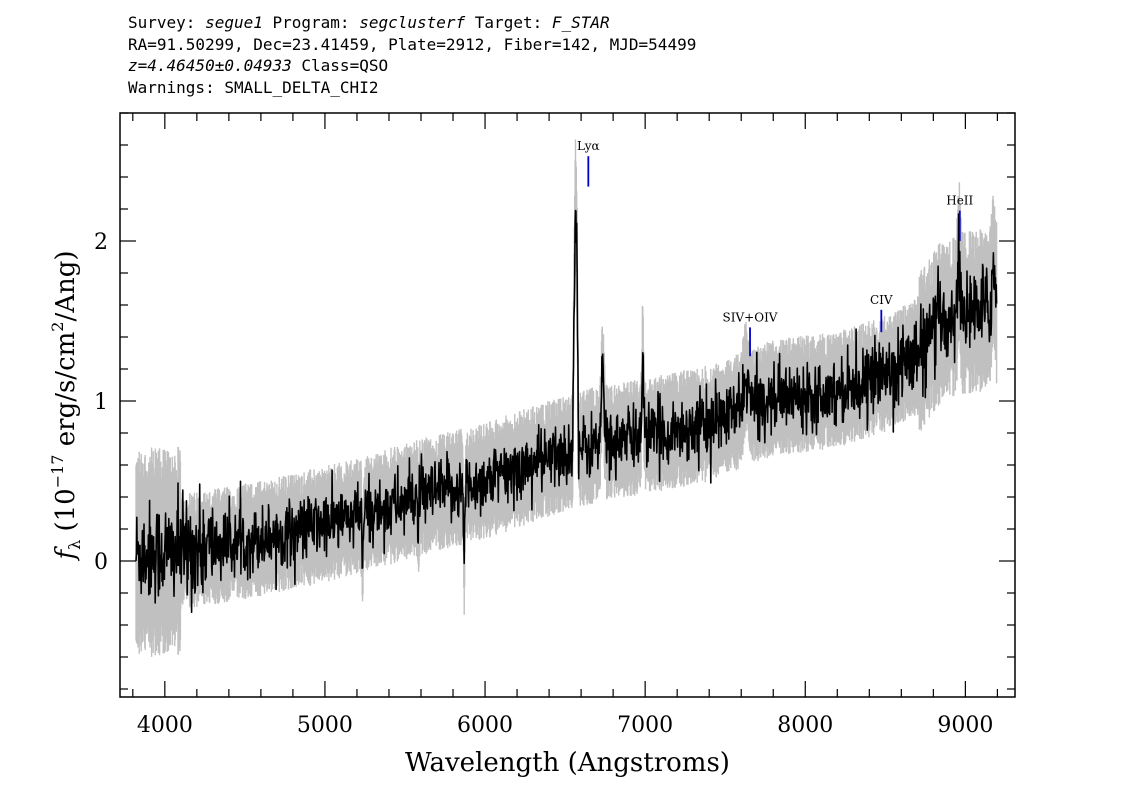 The image size is (1134, 810). Describe the element at coordinates (965, 725) in the screenshot. I see `x-tick-label: 9000` at that location.